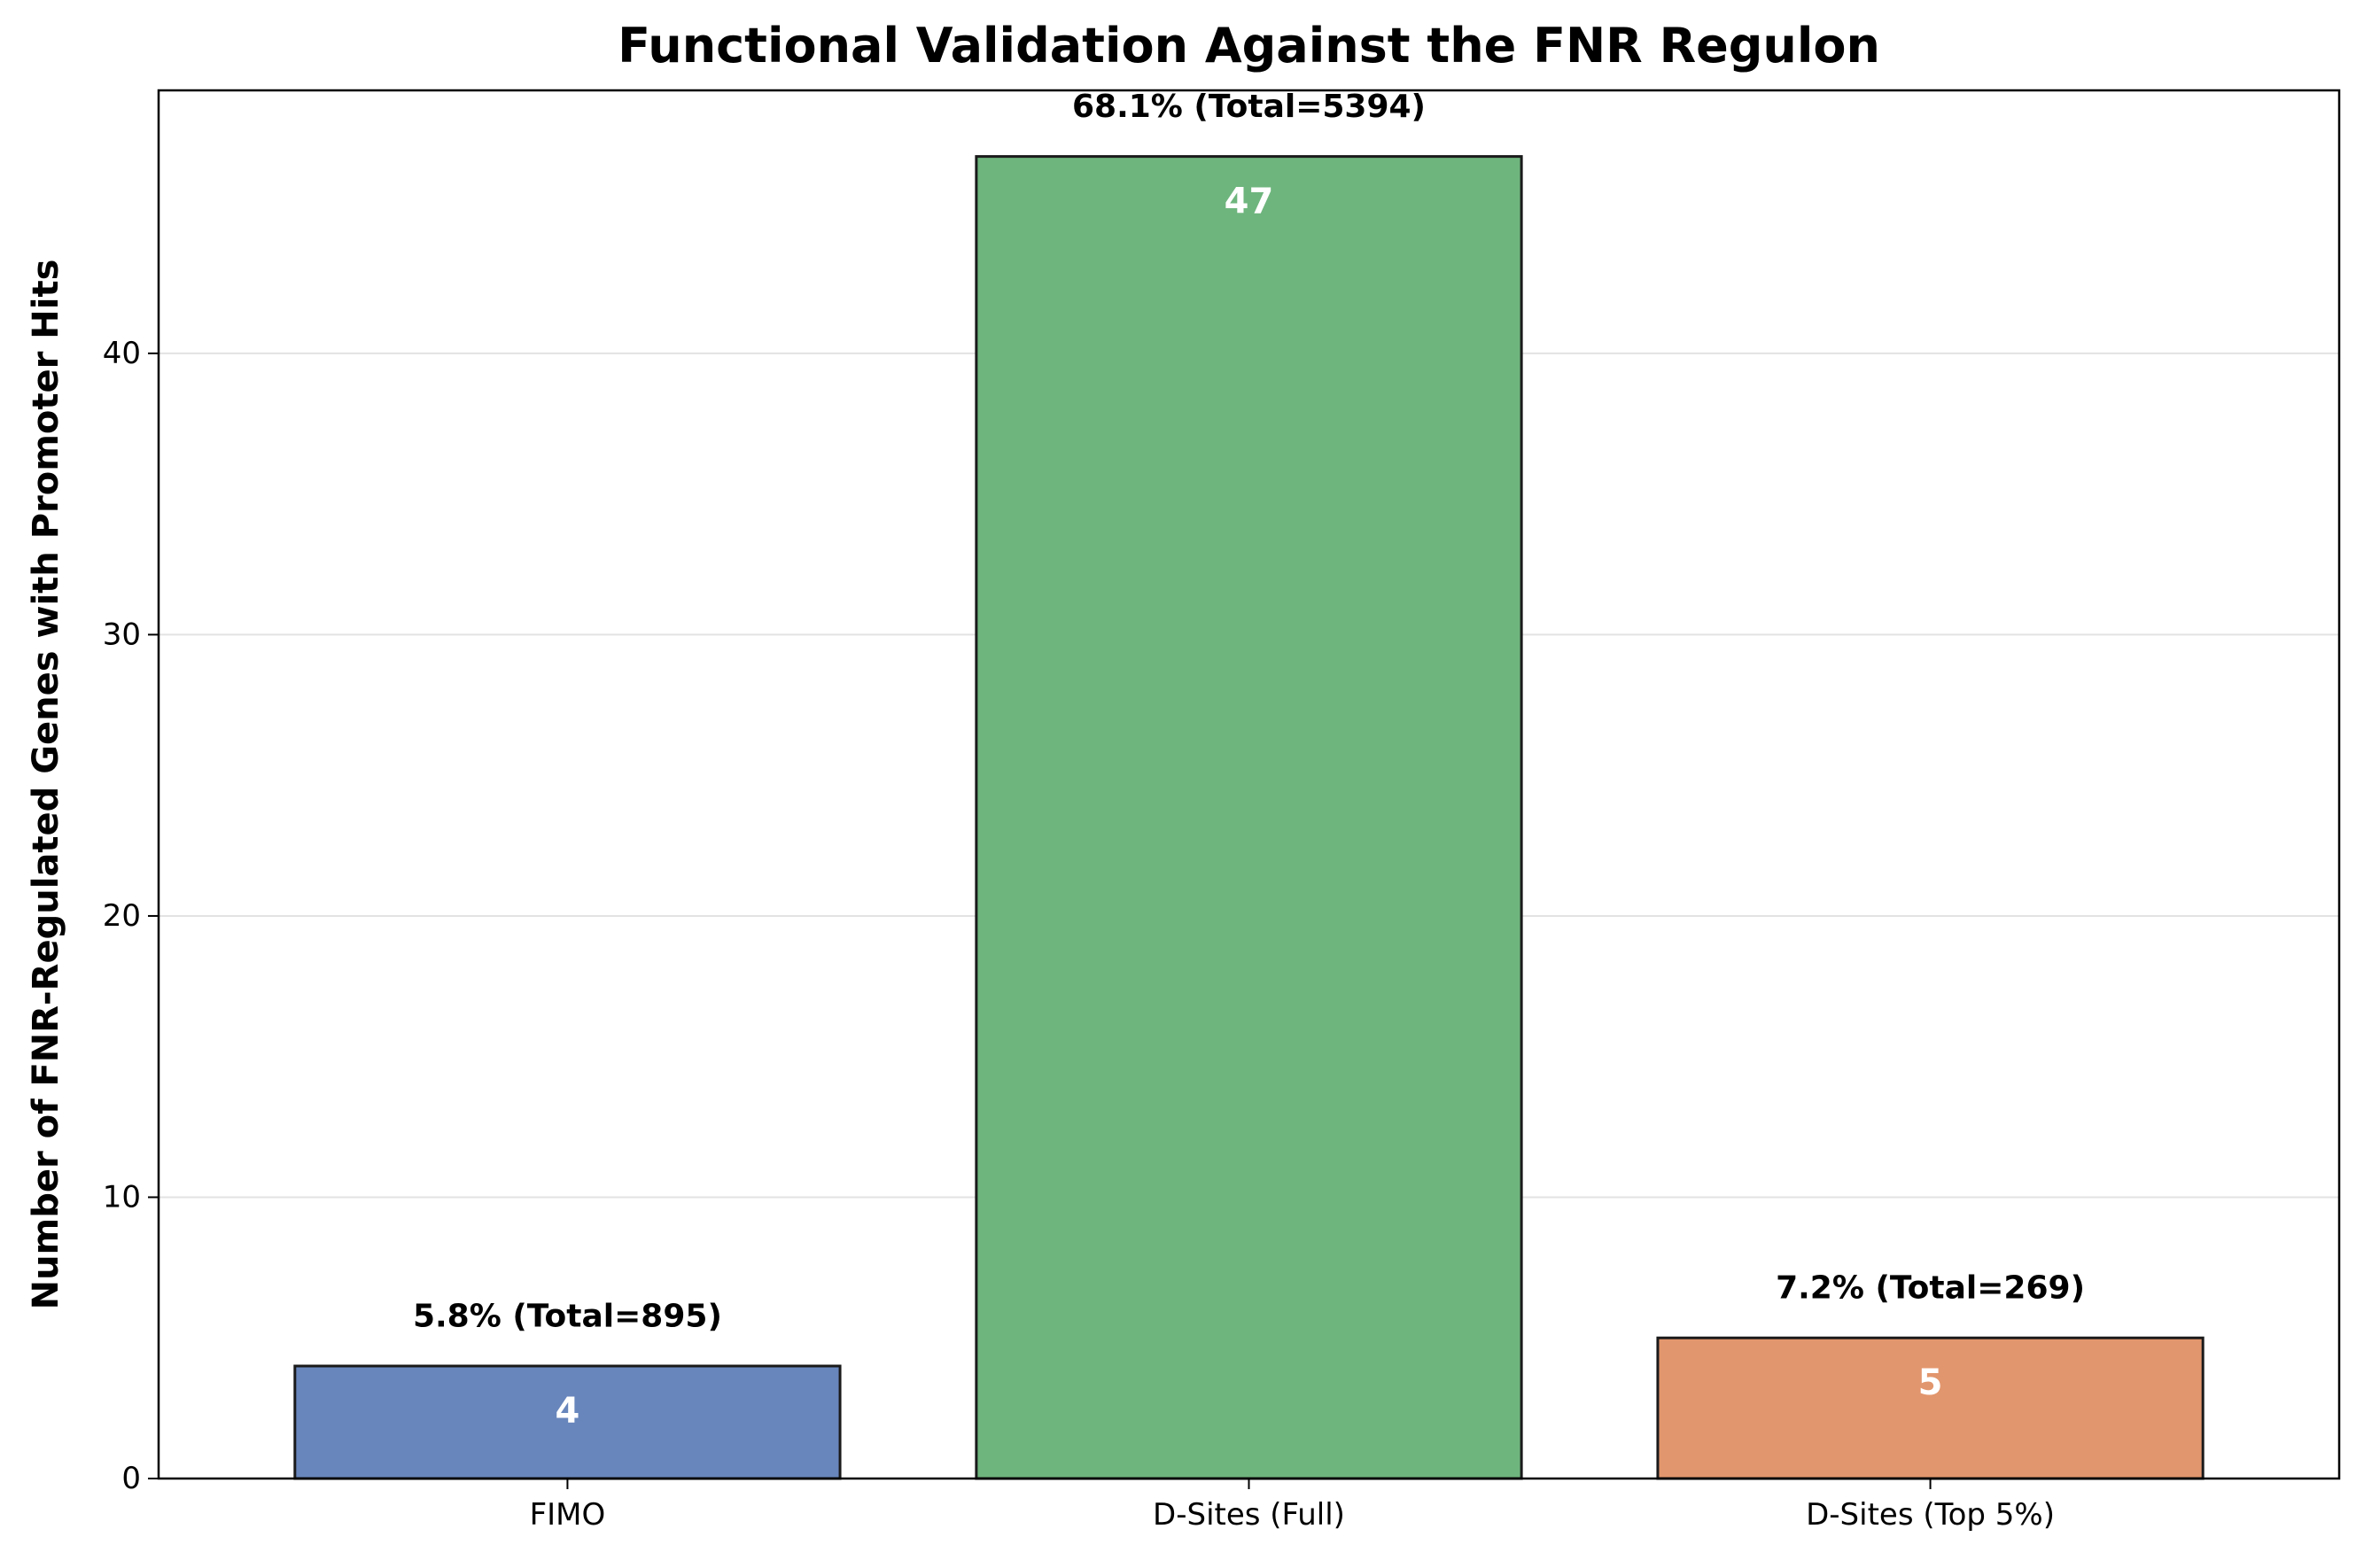  Describe the element at coordinates (1931, 1515) in the screenshot. I see `x-tick-label: D-Sites (Top 5%)` at that location.